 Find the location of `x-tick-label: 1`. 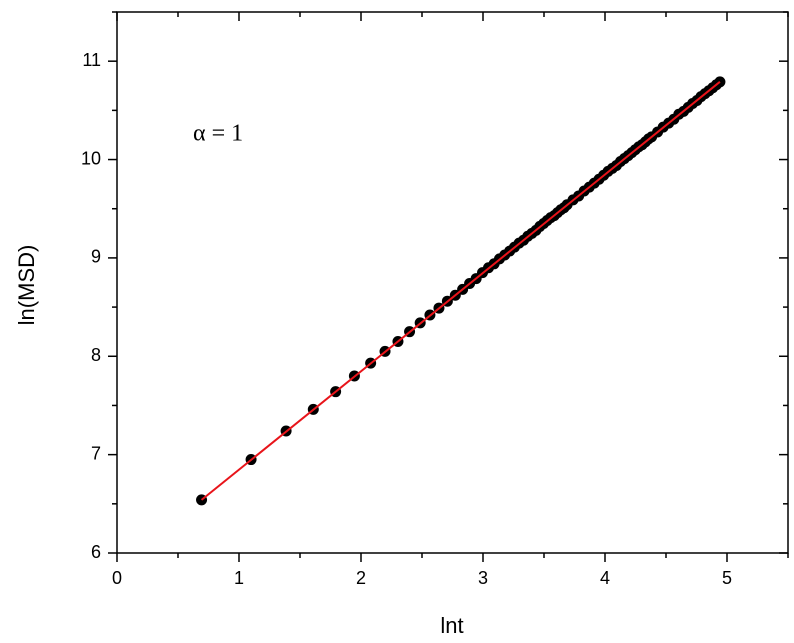

x-tick-label: 1 is located at coordinates (239, 578).